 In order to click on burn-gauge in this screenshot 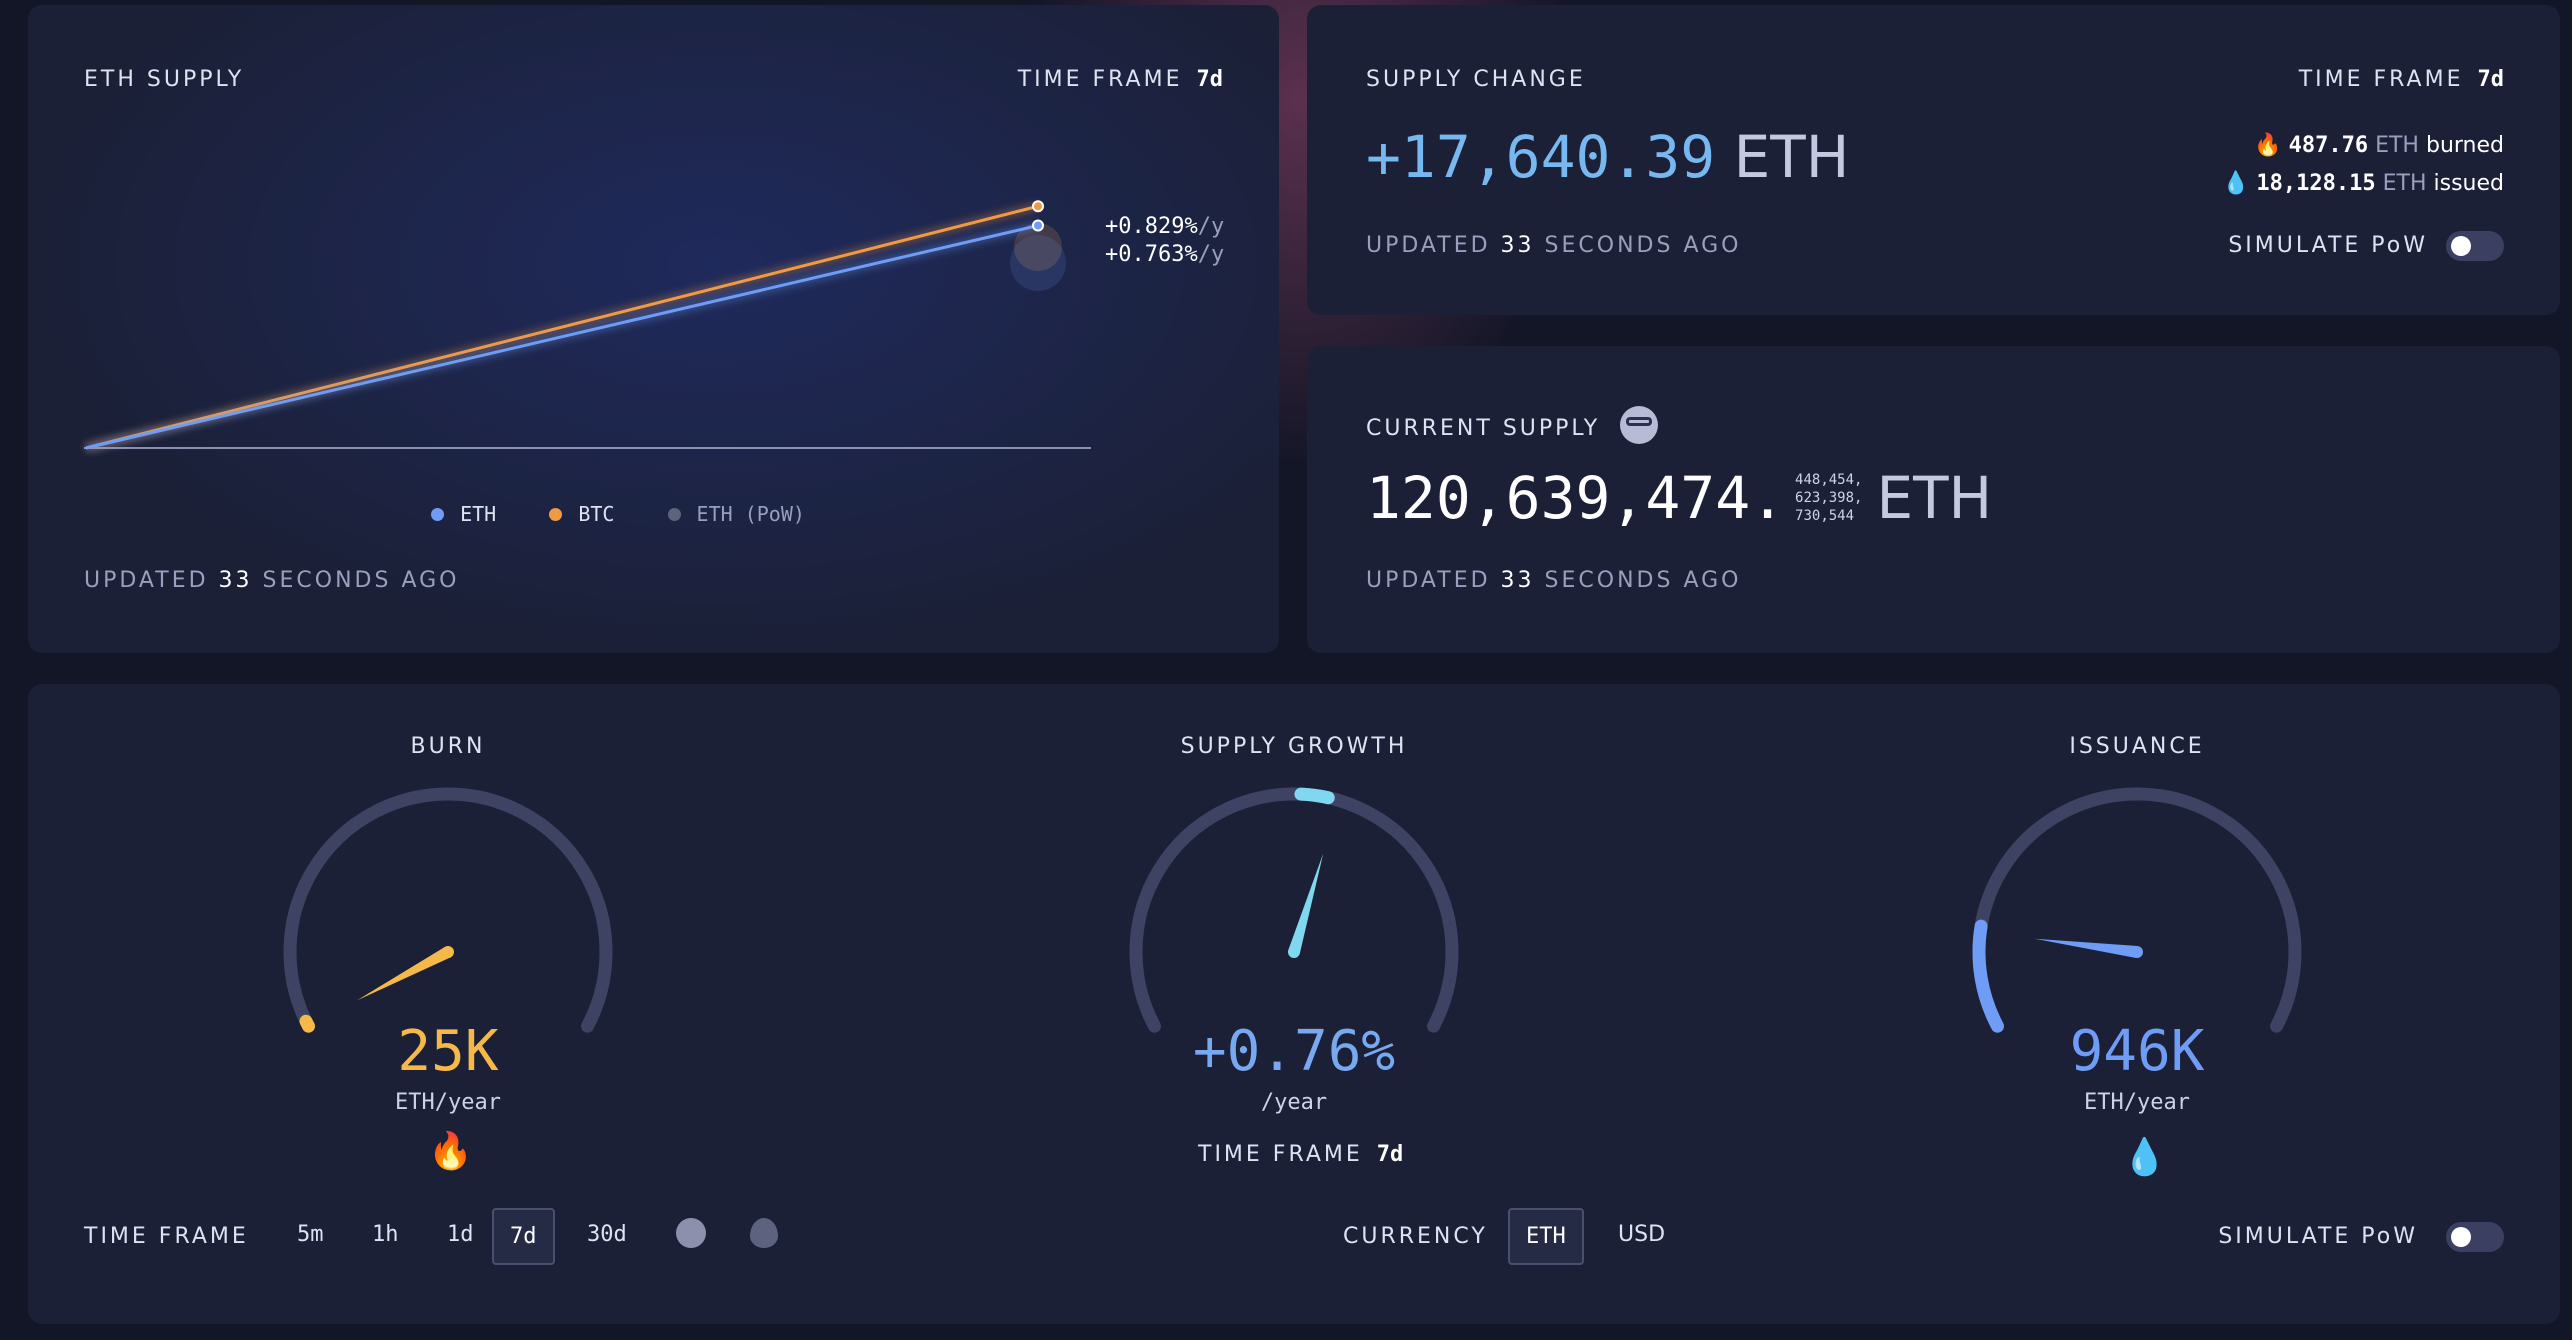, I will do `click(448, 910)`.